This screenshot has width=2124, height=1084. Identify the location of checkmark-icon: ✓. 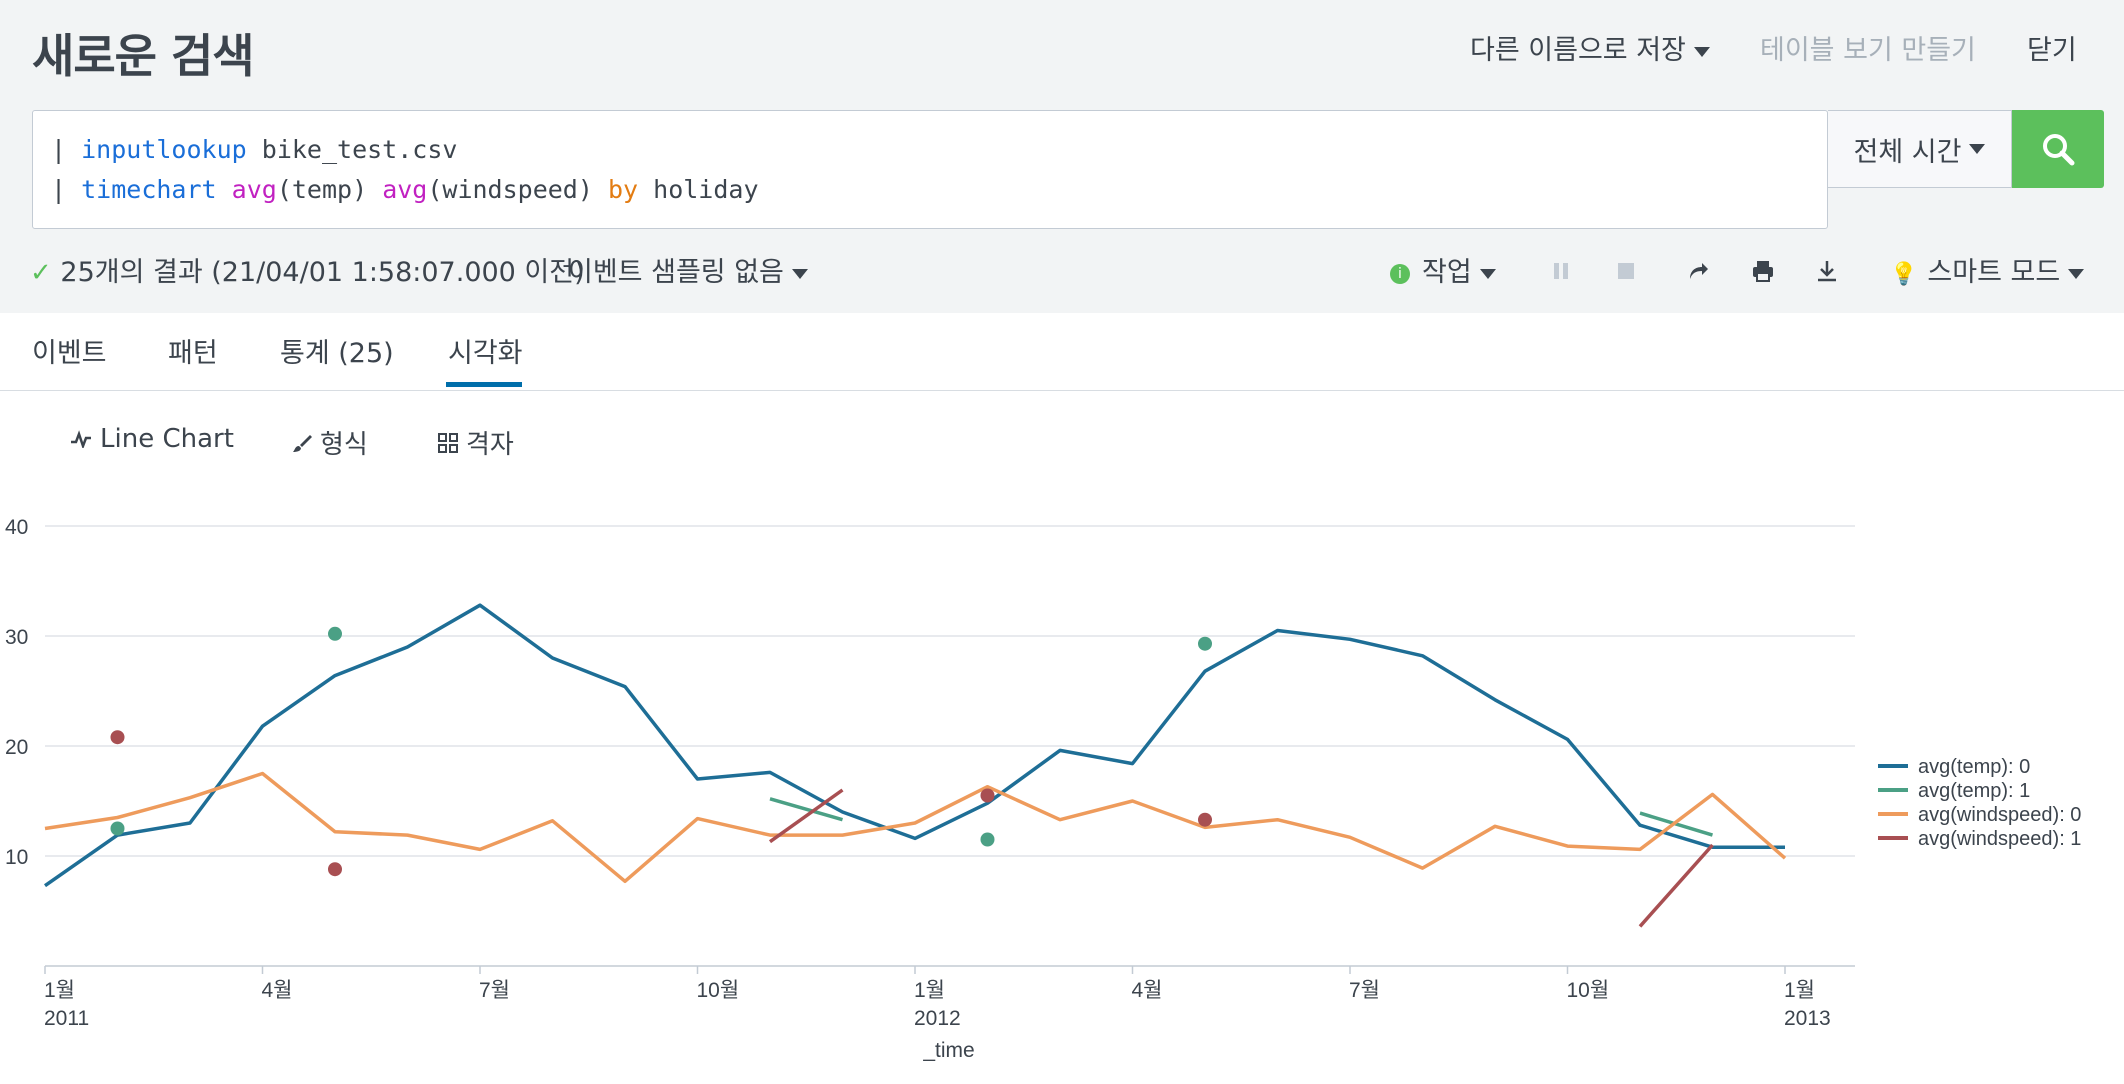
(41, 273).